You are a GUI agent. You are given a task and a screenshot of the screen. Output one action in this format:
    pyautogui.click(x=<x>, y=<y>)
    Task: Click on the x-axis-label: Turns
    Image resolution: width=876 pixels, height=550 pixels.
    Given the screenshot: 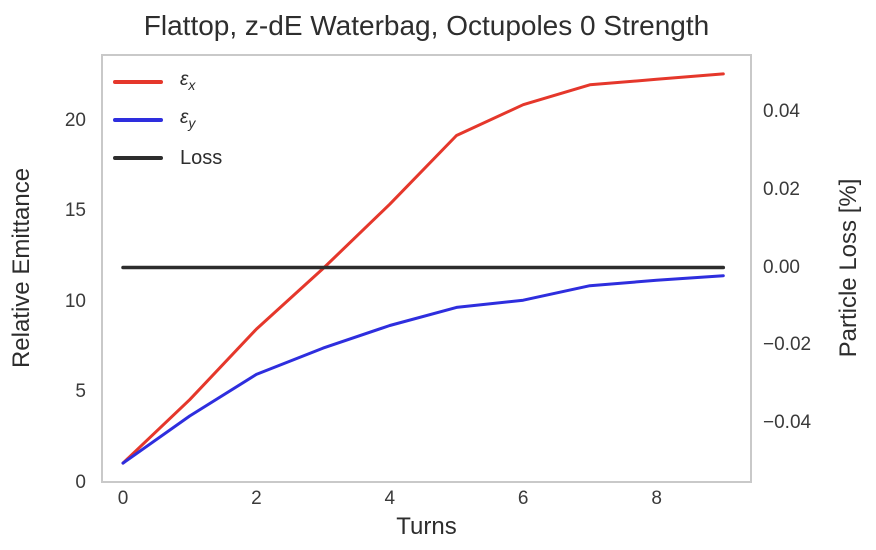 What is the action you would take?
    pyautogui.click(x=426, y=526)
    